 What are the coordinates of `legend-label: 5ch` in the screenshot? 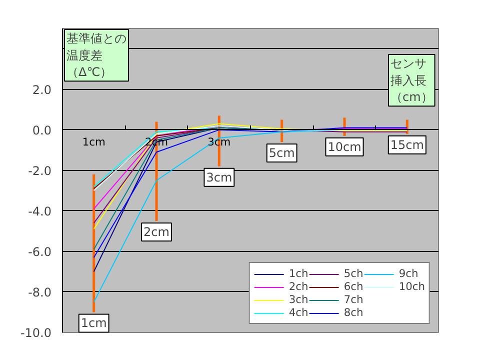 It's located at (354, 273).